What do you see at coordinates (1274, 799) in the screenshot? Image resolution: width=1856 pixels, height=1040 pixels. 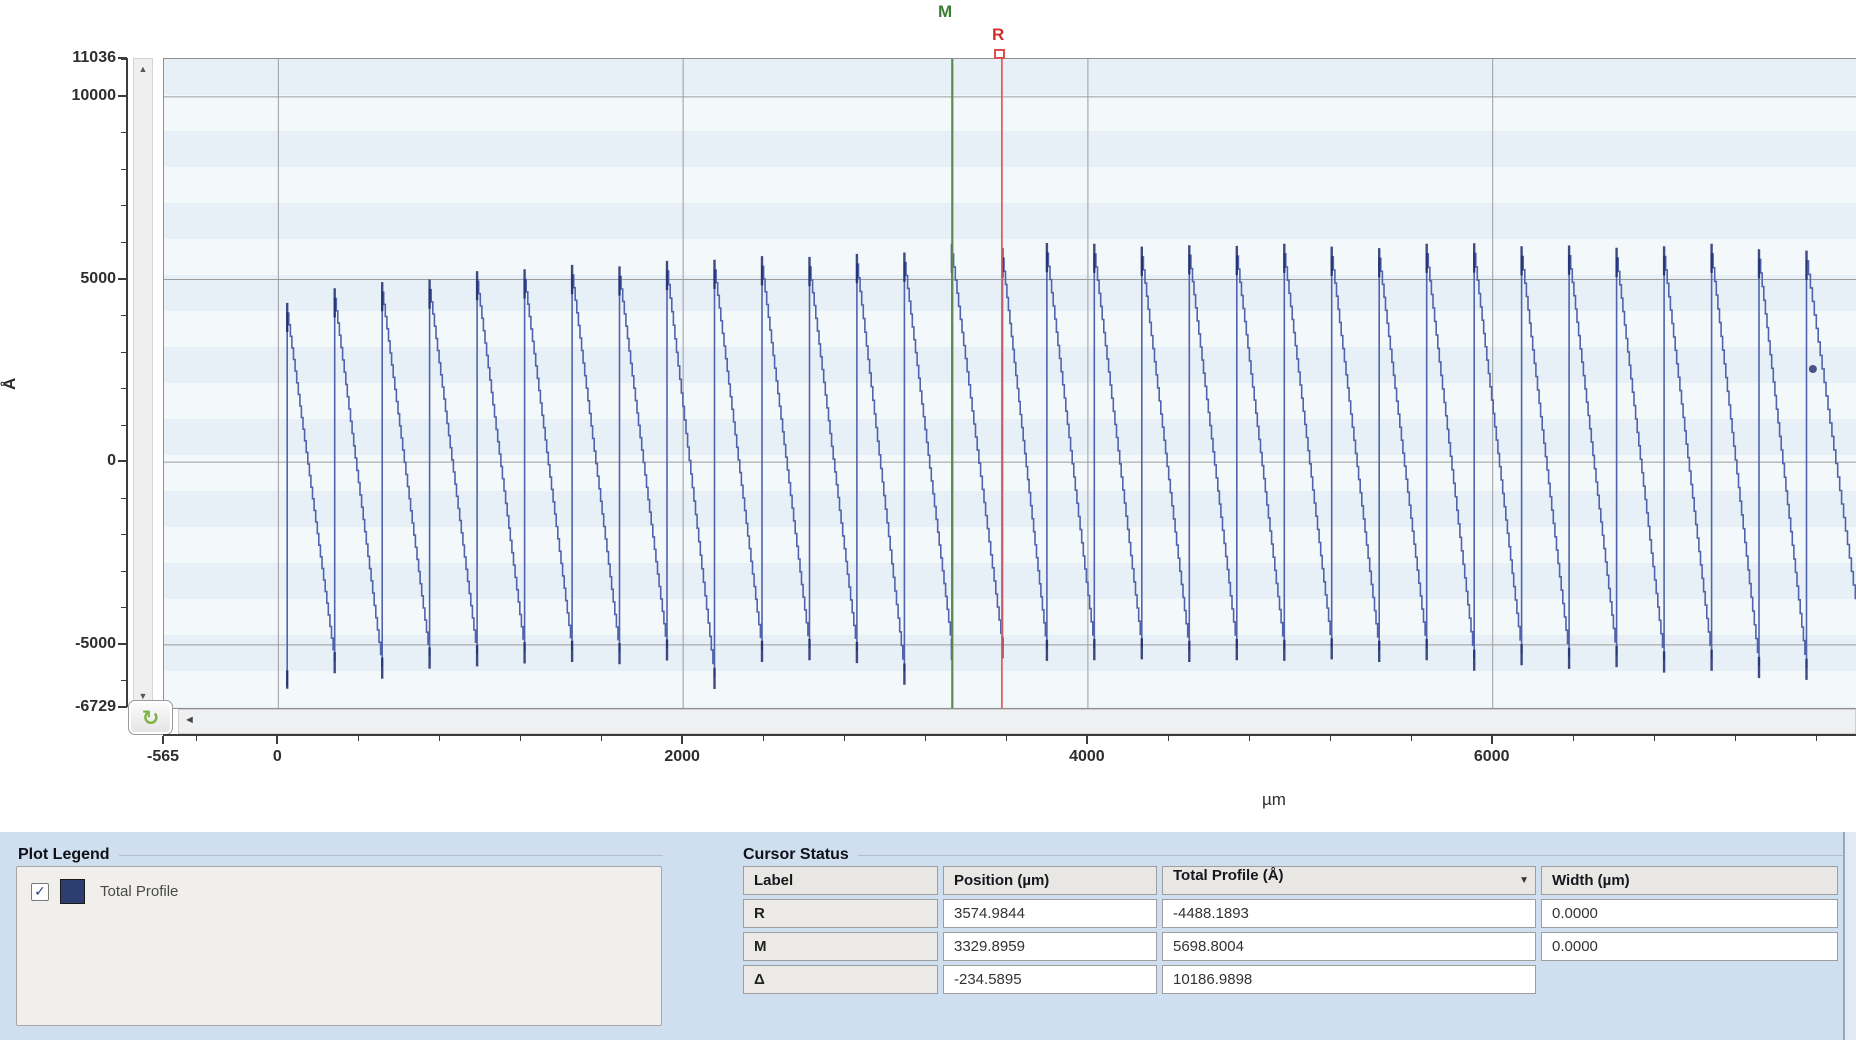 I see `x-axis-title: µm` at bounding box center [1274, 799].